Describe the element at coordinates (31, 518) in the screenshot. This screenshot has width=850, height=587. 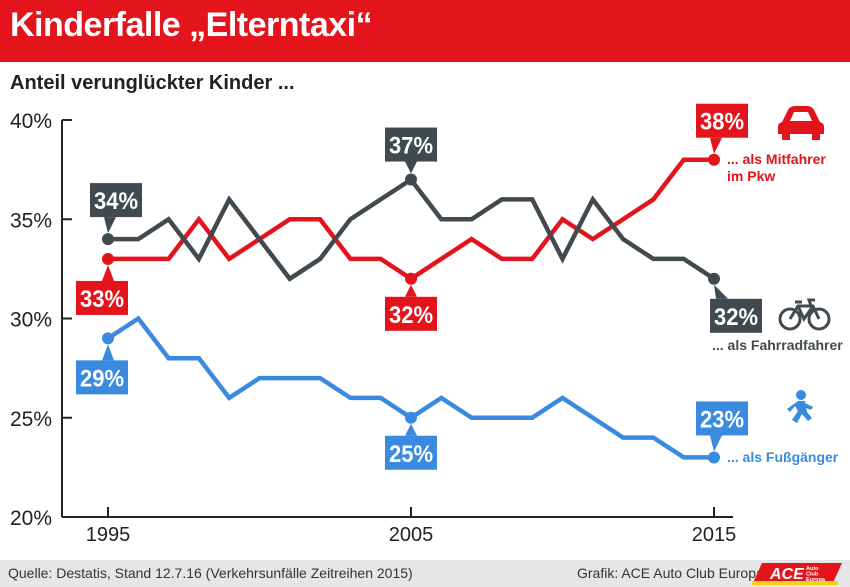
I see `y-tick-label: 20%` at that location.